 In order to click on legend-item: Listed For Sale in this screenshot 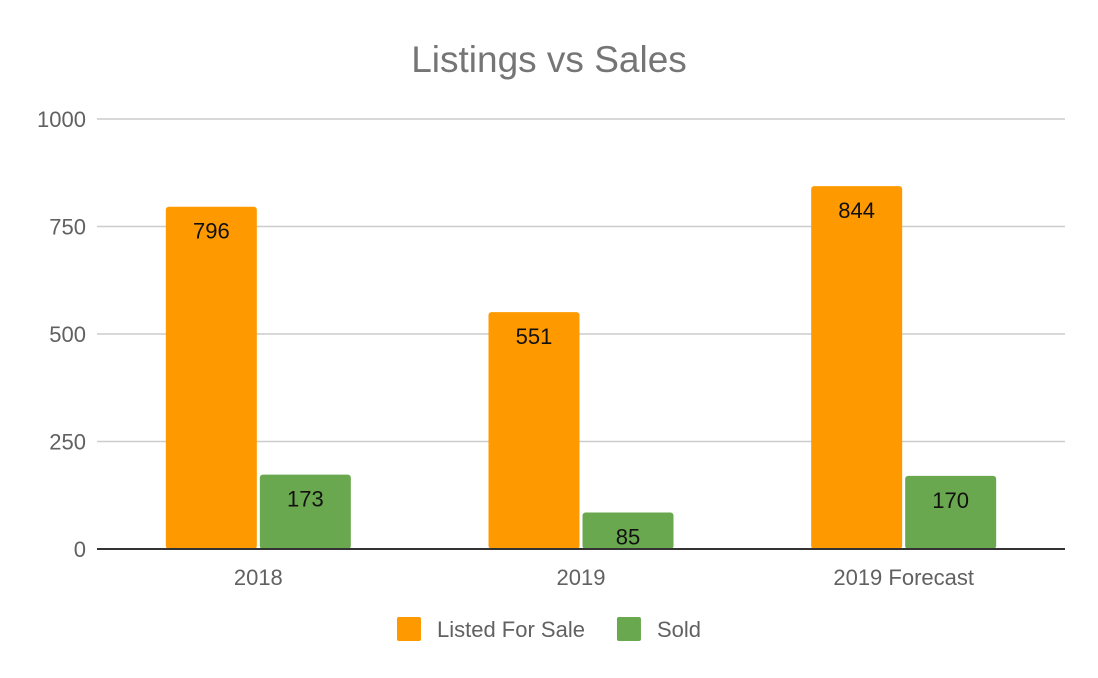, I will do `click(490, 629)`.